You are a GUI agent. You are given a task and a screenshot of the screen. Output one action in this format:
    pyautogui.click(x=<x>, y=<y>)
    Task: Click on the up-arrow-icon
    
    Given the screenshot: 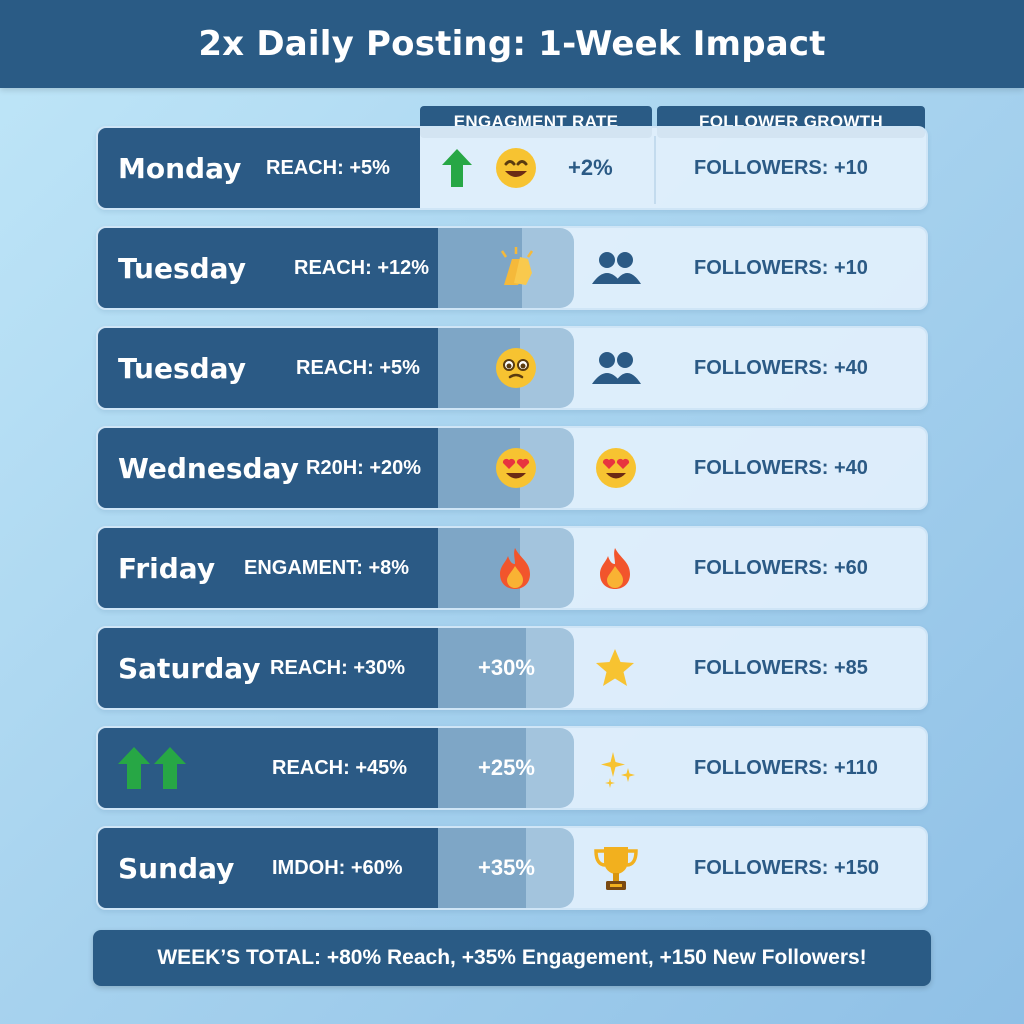 What is the action you would take?
    pyautogui.click(x=457, y=168)
    